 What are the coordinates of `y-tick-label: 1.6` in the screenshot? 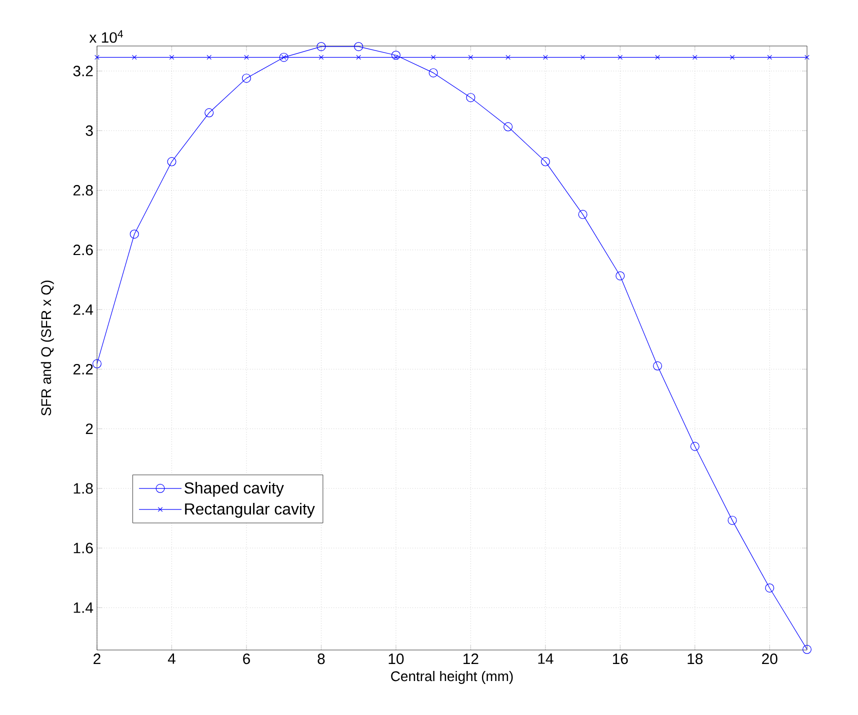 It's located at (83, 548).